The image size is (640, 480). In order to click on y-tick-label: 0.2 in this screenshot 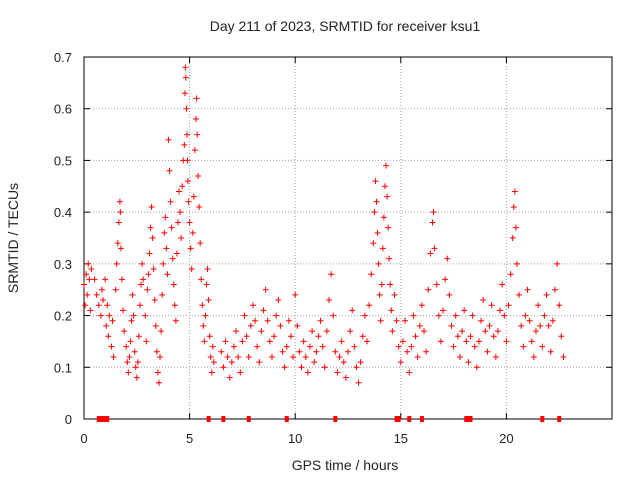, I will do `click(63, 316)`.